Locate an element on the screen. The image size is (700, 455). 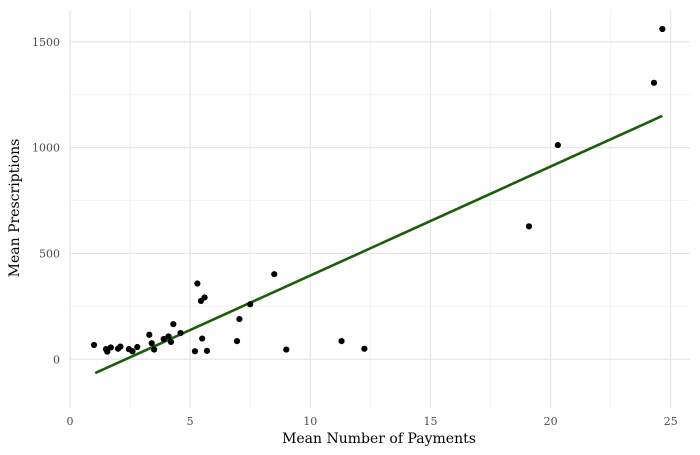
y-tick-label: 500 is located at coordinates (49, 253).